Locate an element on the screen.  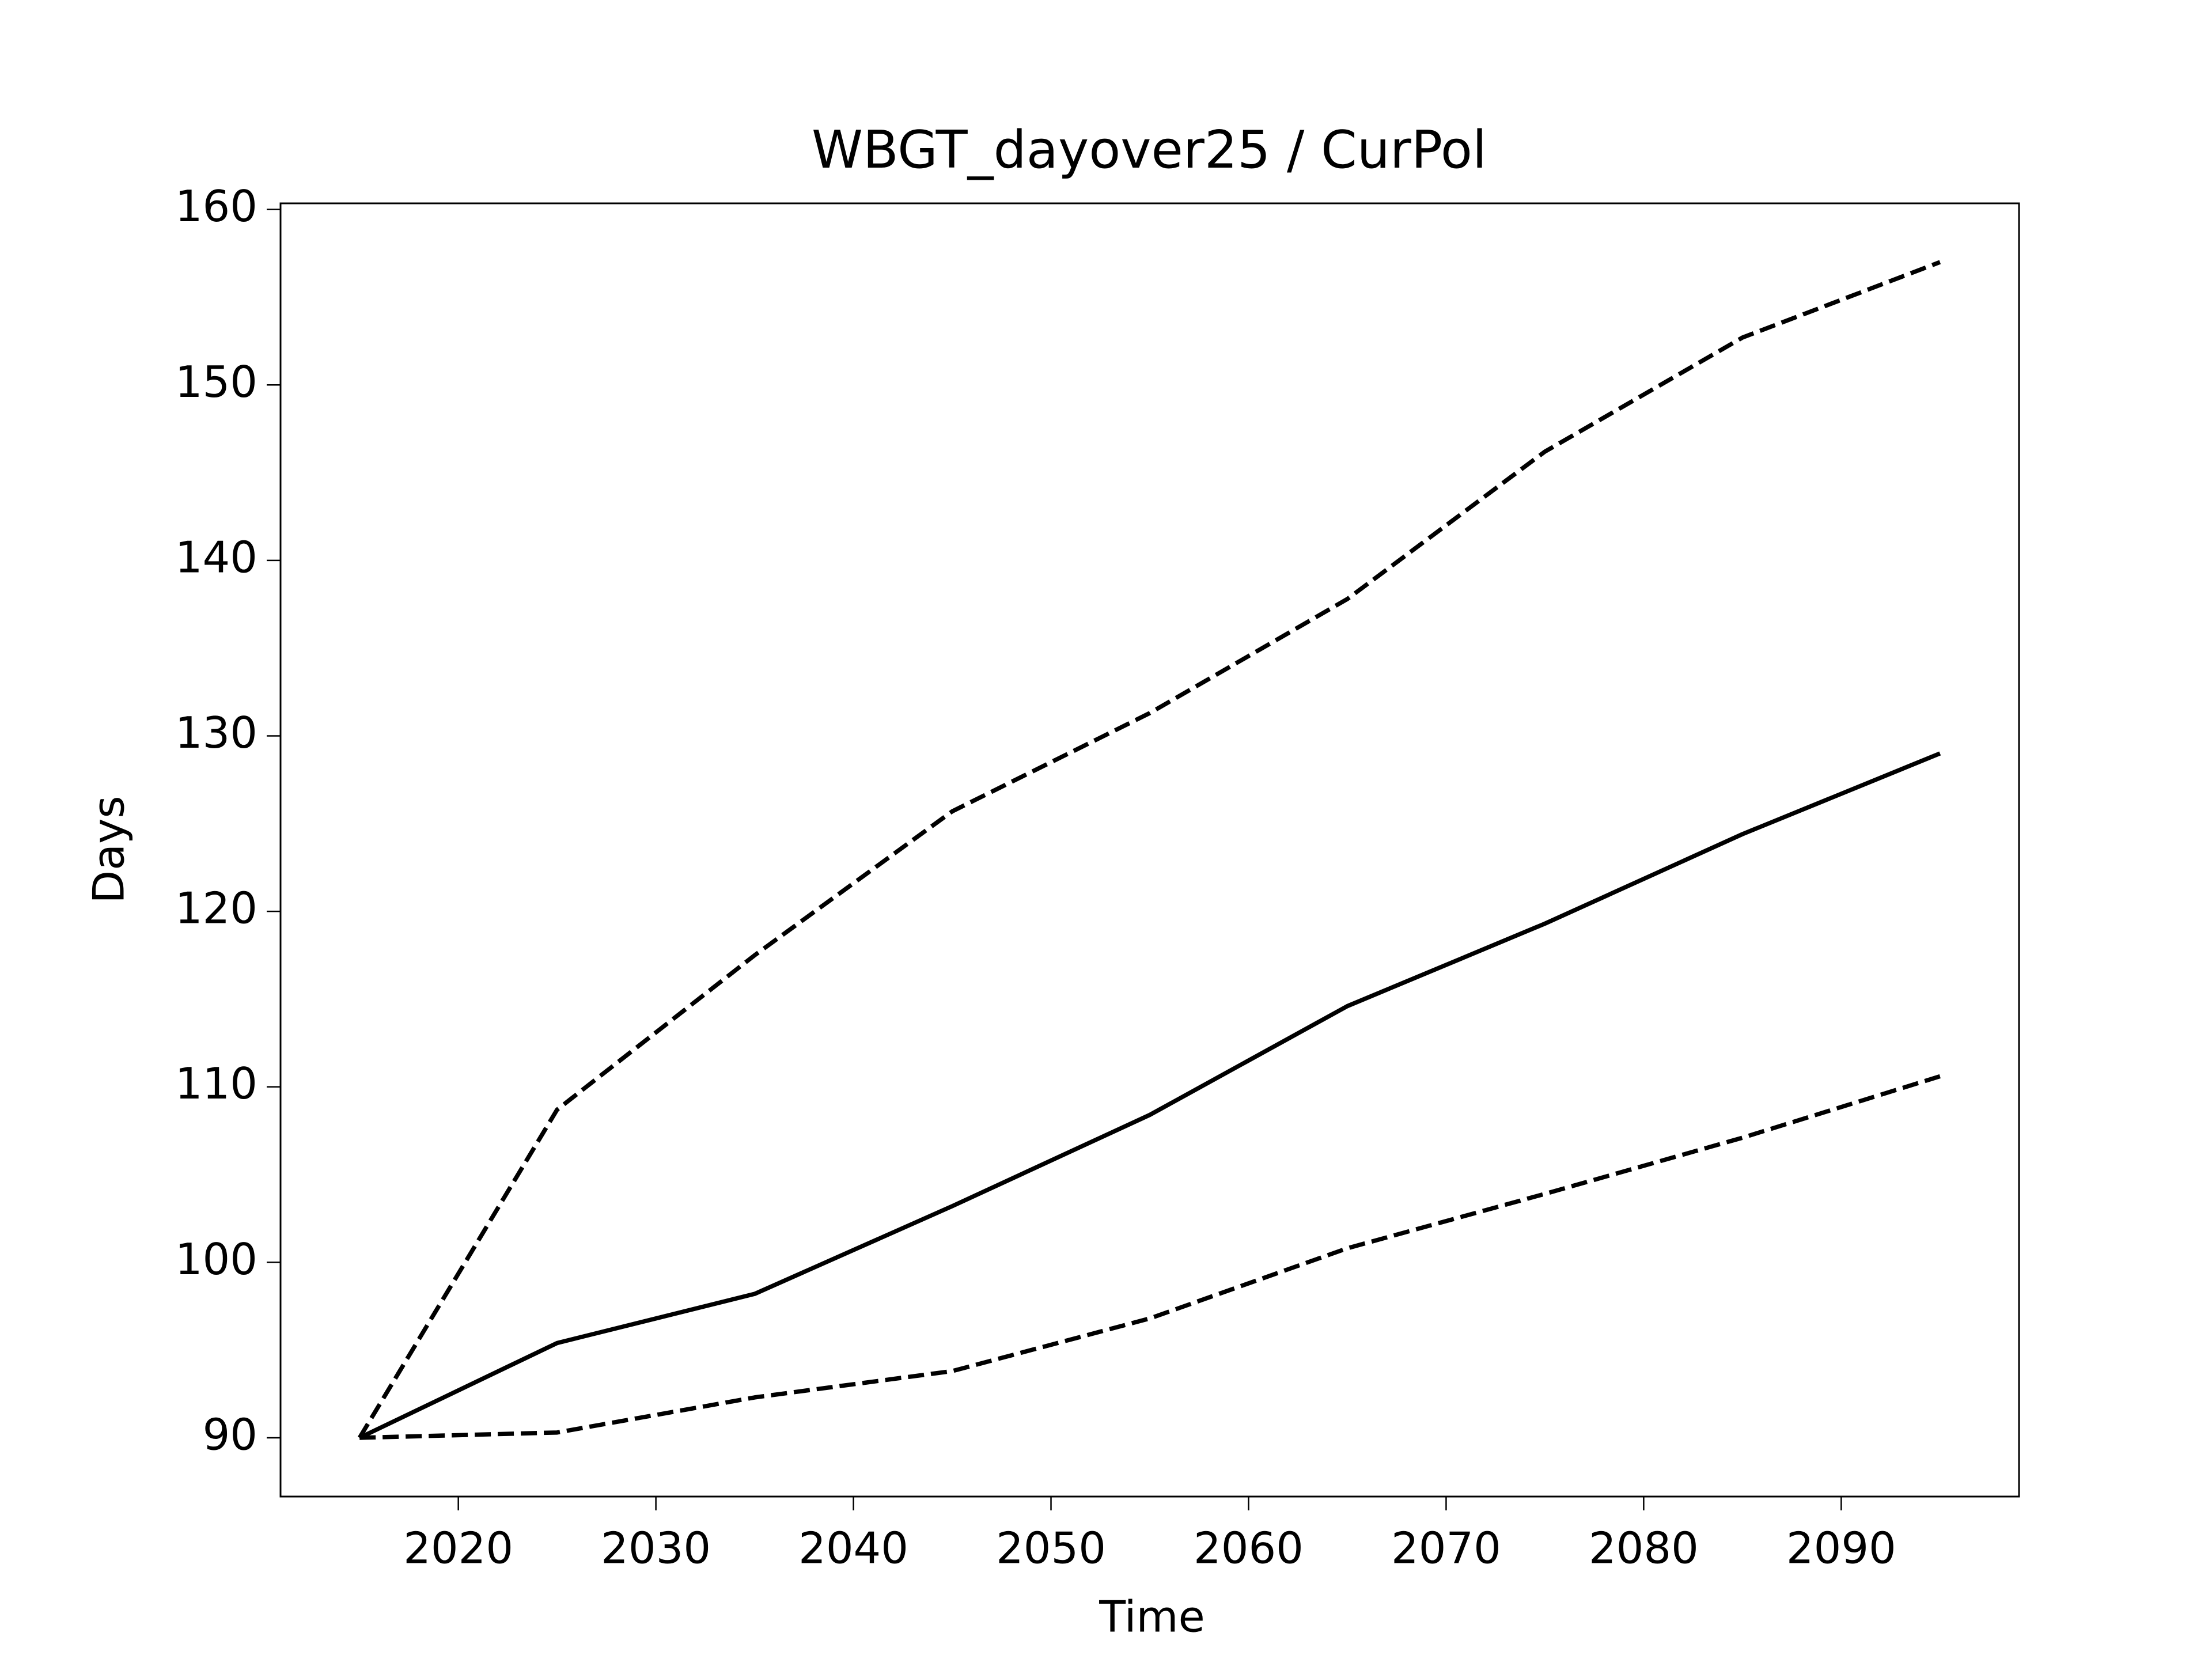
y-axis-label: Days is located at coordinates (109, 849).